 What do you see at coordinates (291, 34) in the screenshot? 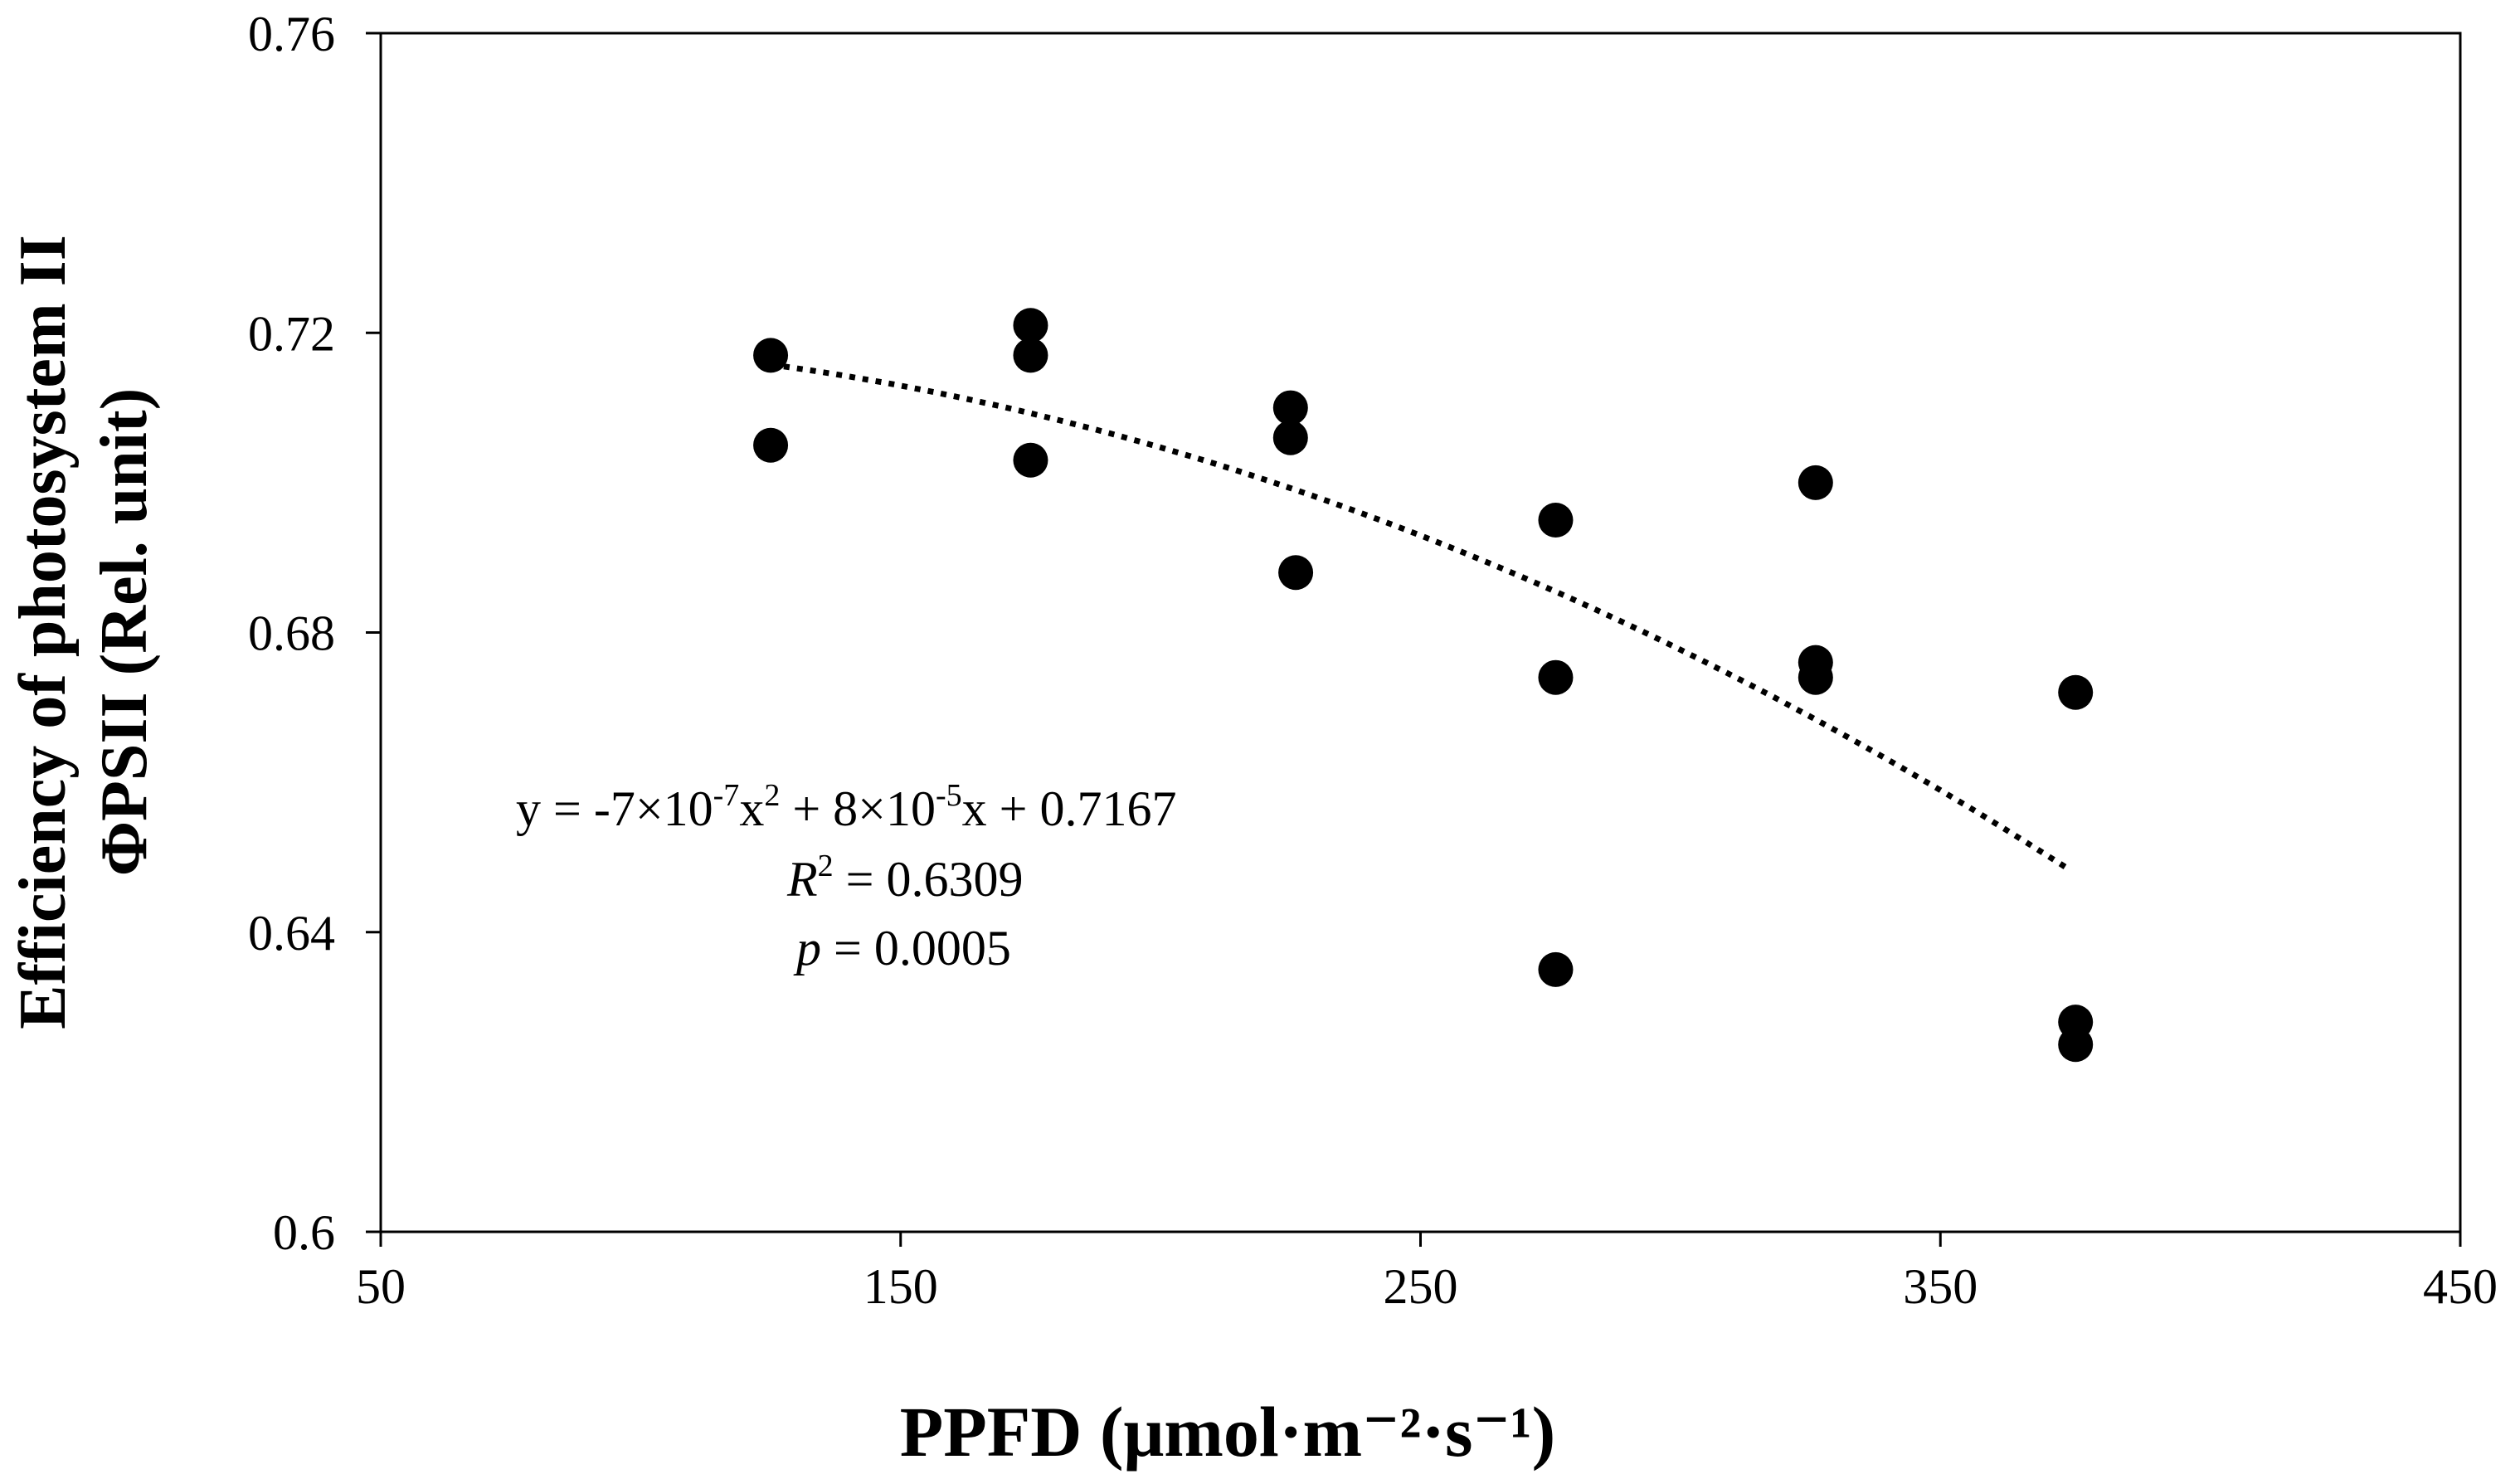
I see `y-tick-label: 0.76` at bounding box center [291, 34].